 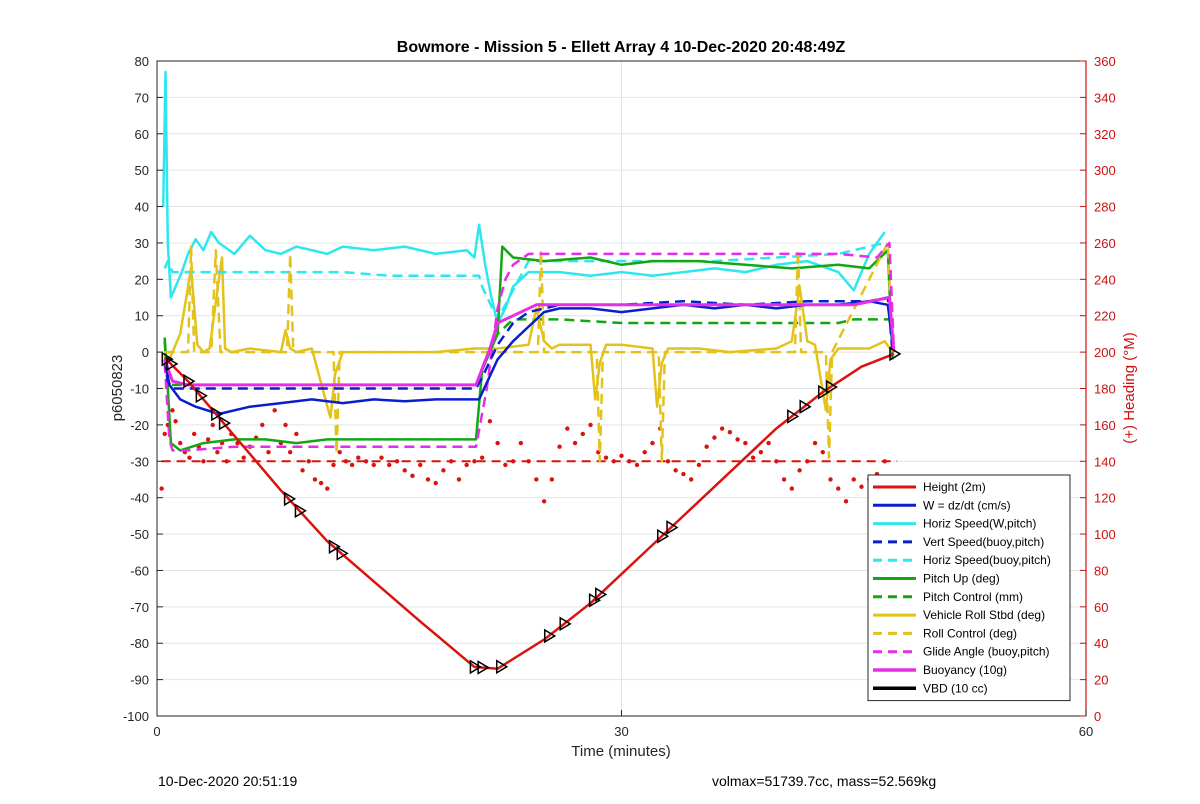 What do you see at coordinates (1101, 643) in the screenshot?
I see `y2-tick-label: 40` at bounding box center [1101, 643].